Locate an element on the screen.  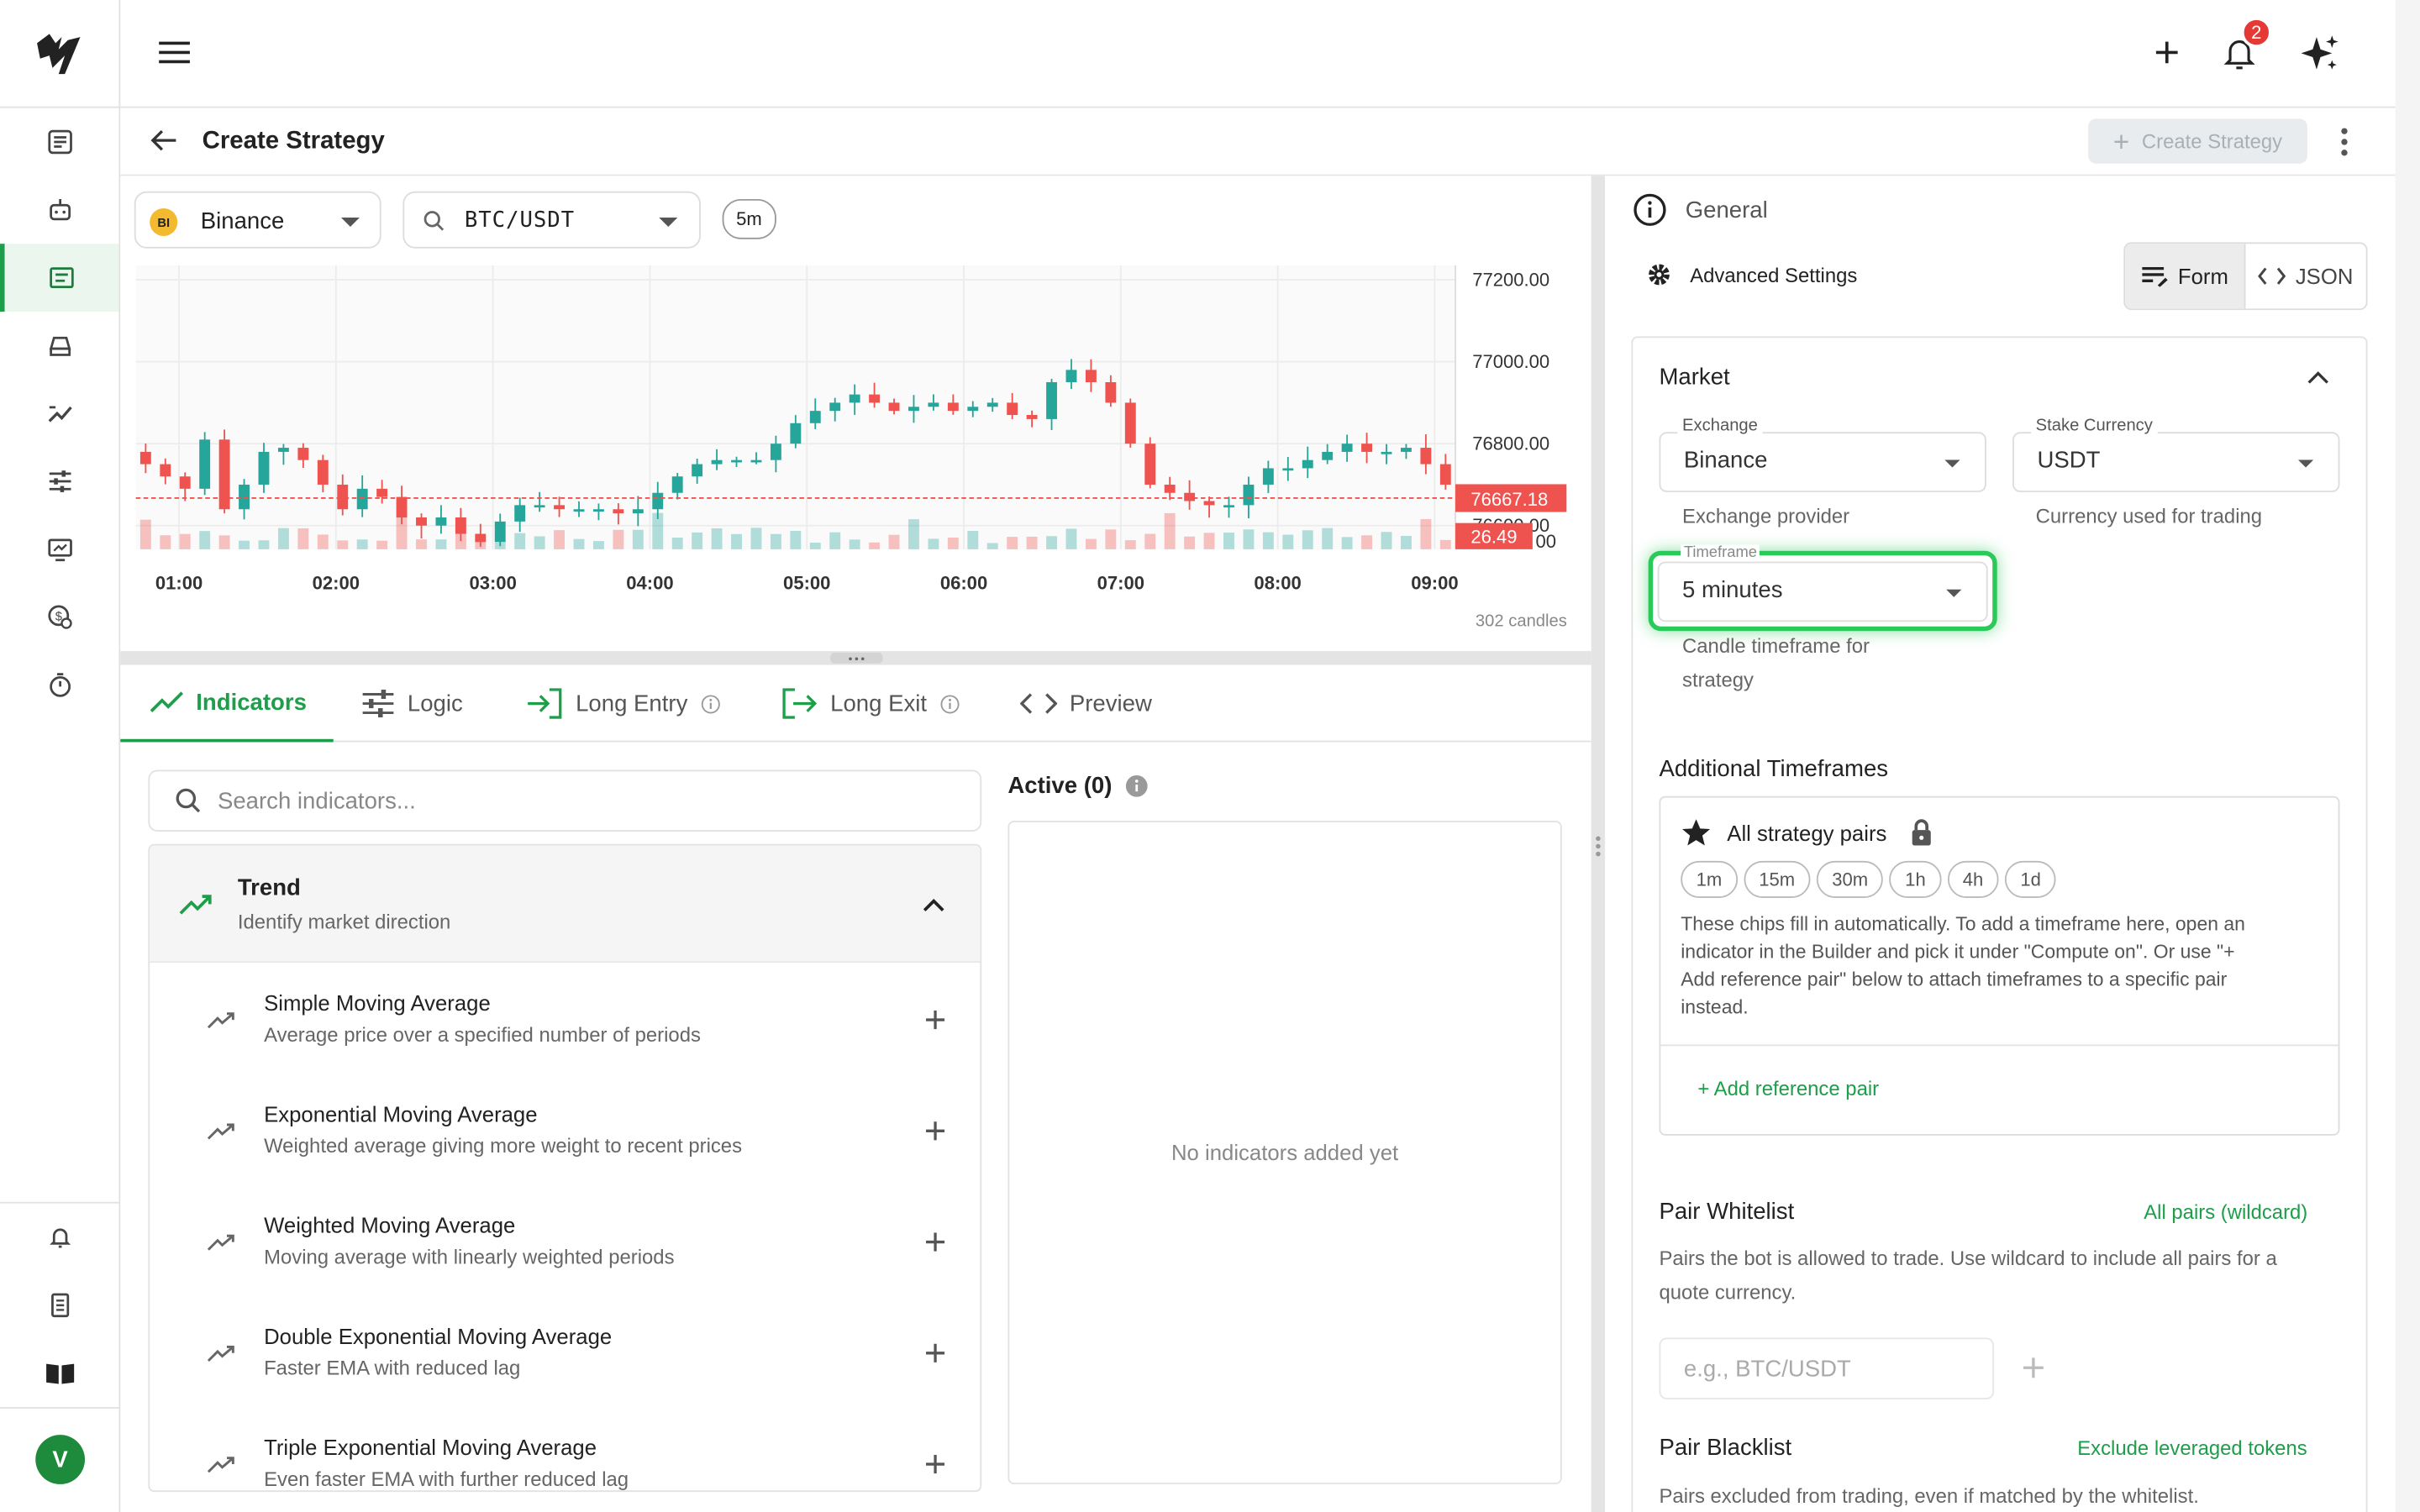
nav-alerts-icon is located at coordinates (59, 1238).